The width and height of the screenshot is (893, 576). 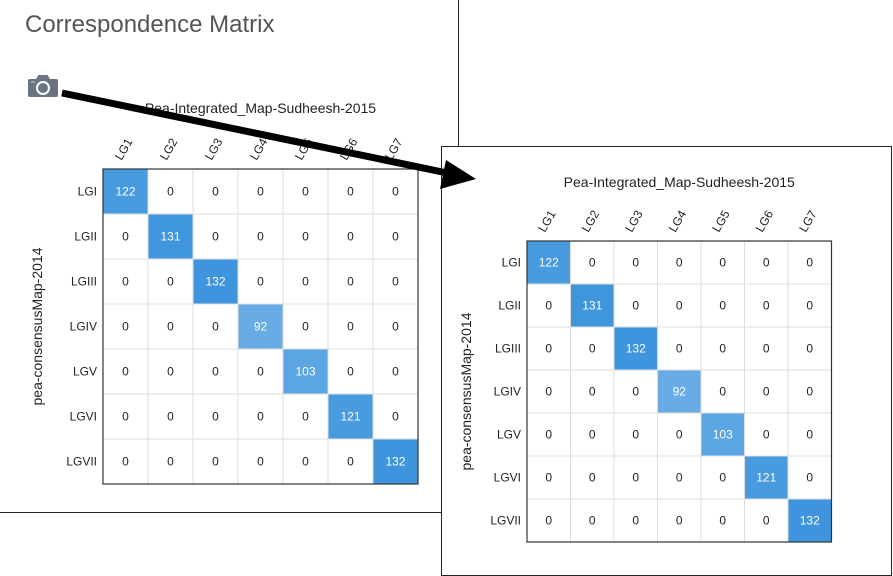 I want to click on row-label: LGI, so click(x=511, y=263).